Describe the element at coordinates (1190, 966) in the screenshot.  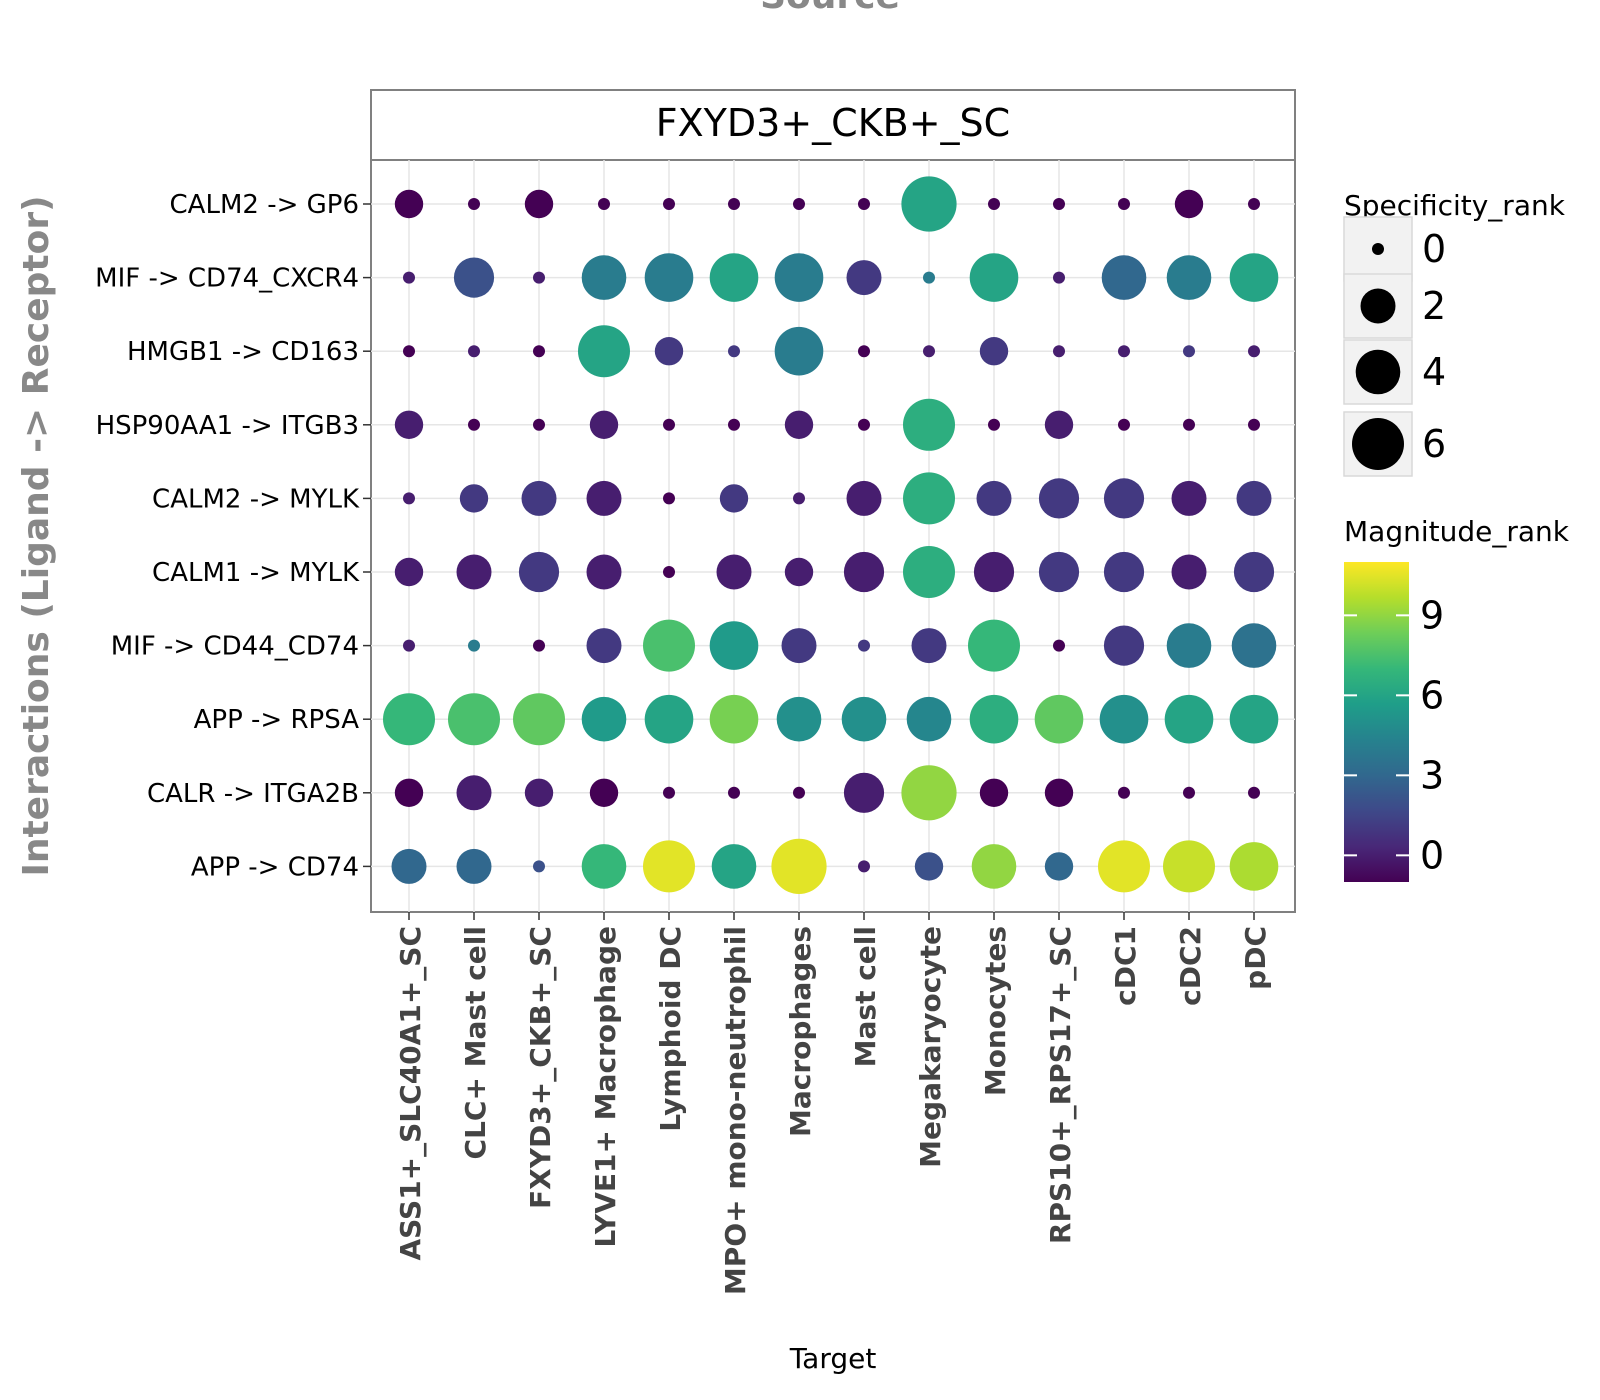
I see `x-tick-label: cDC2` at that location.